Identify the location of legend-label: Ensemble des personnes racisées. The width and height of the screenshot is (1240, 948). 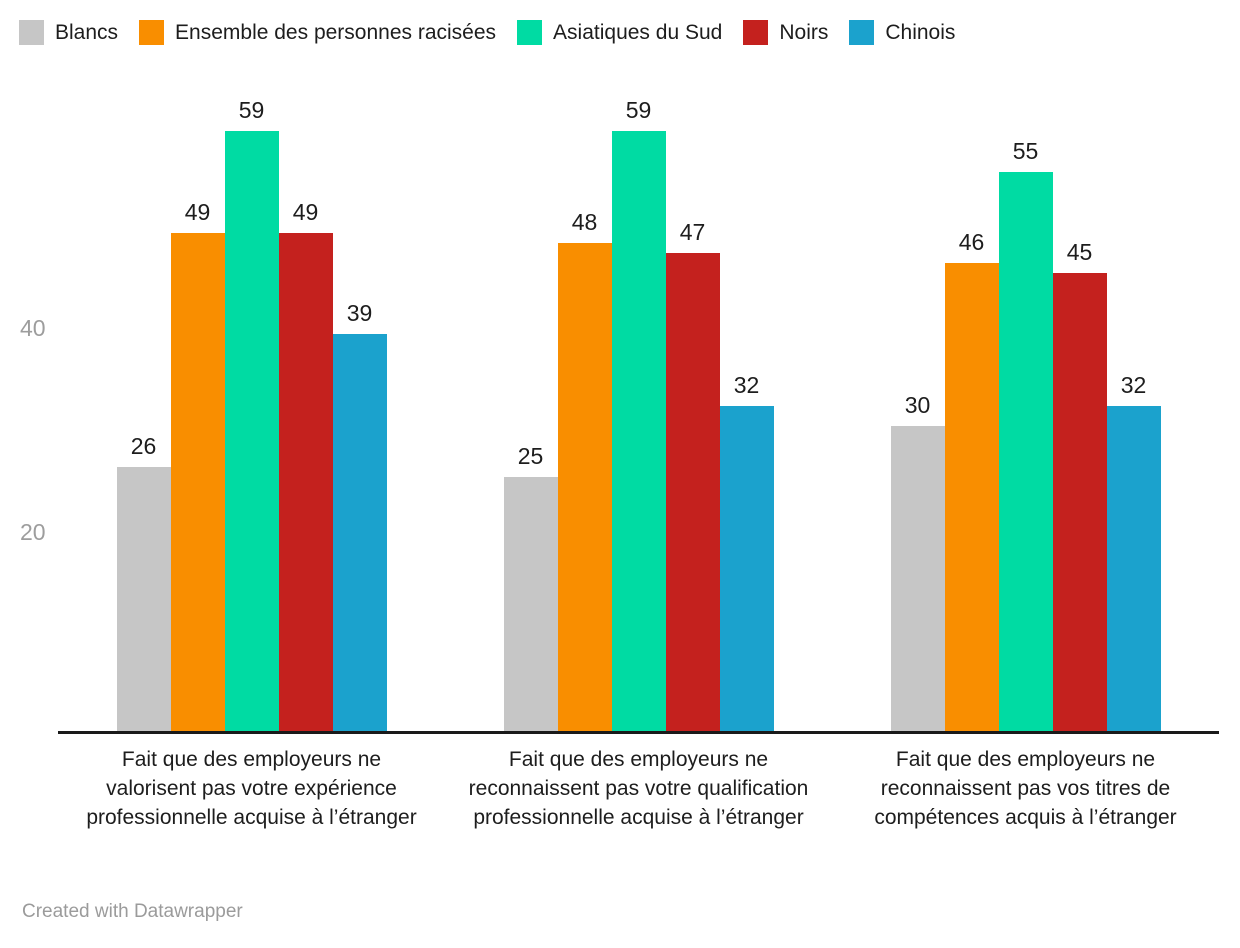
(336, 32).